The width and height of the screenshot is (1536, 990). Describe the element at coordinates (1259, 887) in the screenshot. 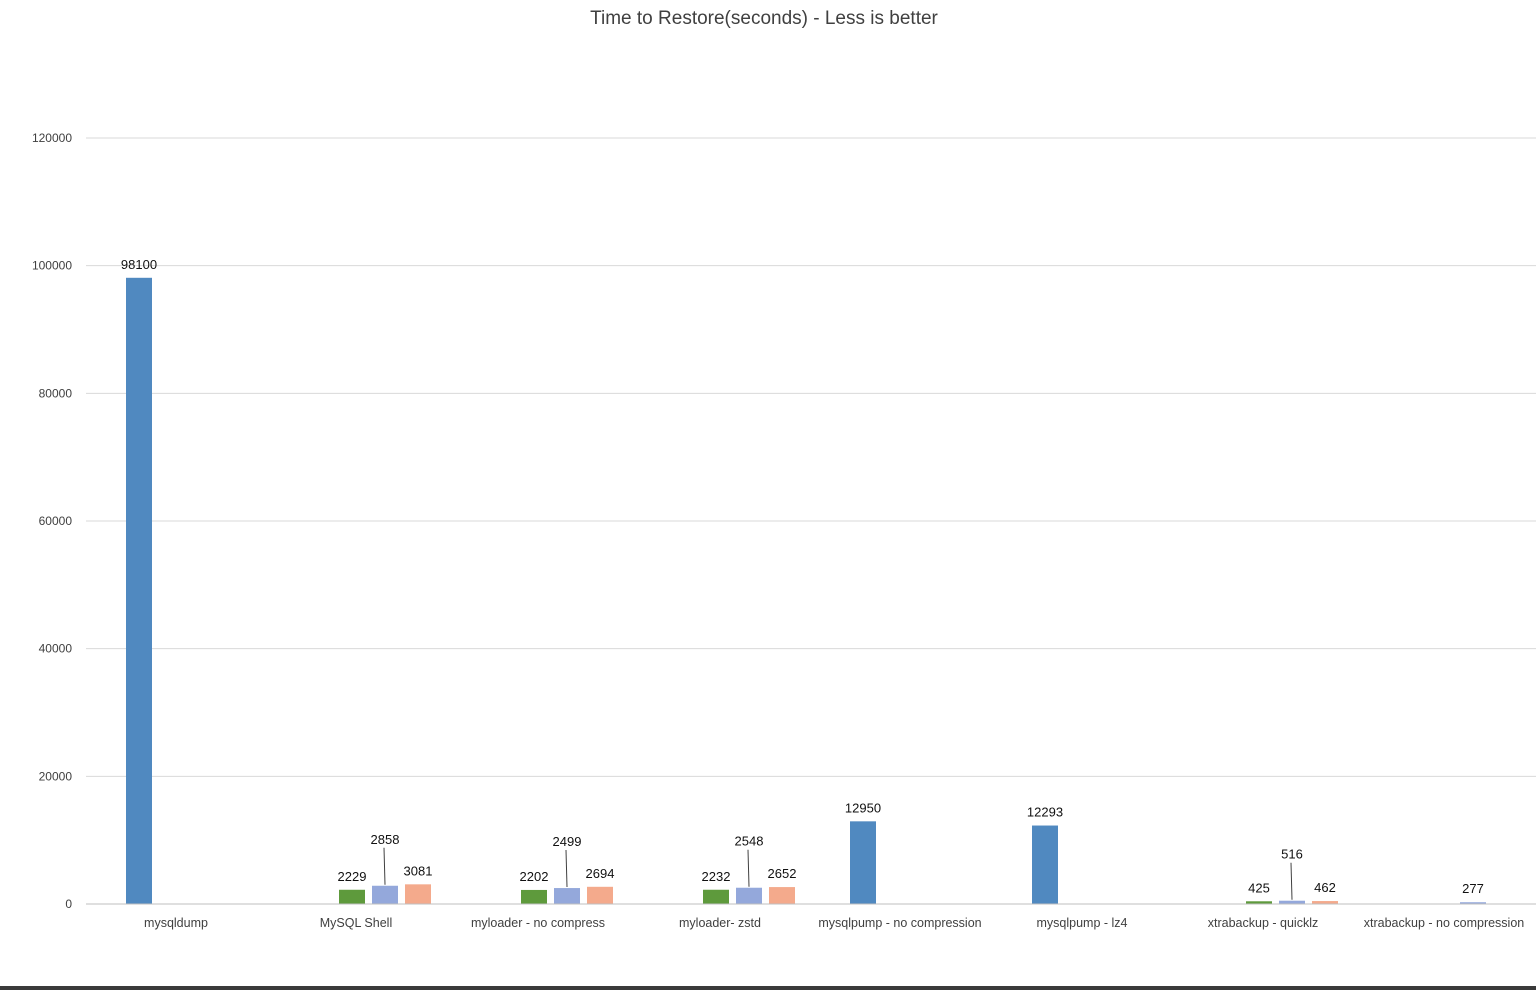

I see `data-label: 425` at that location.